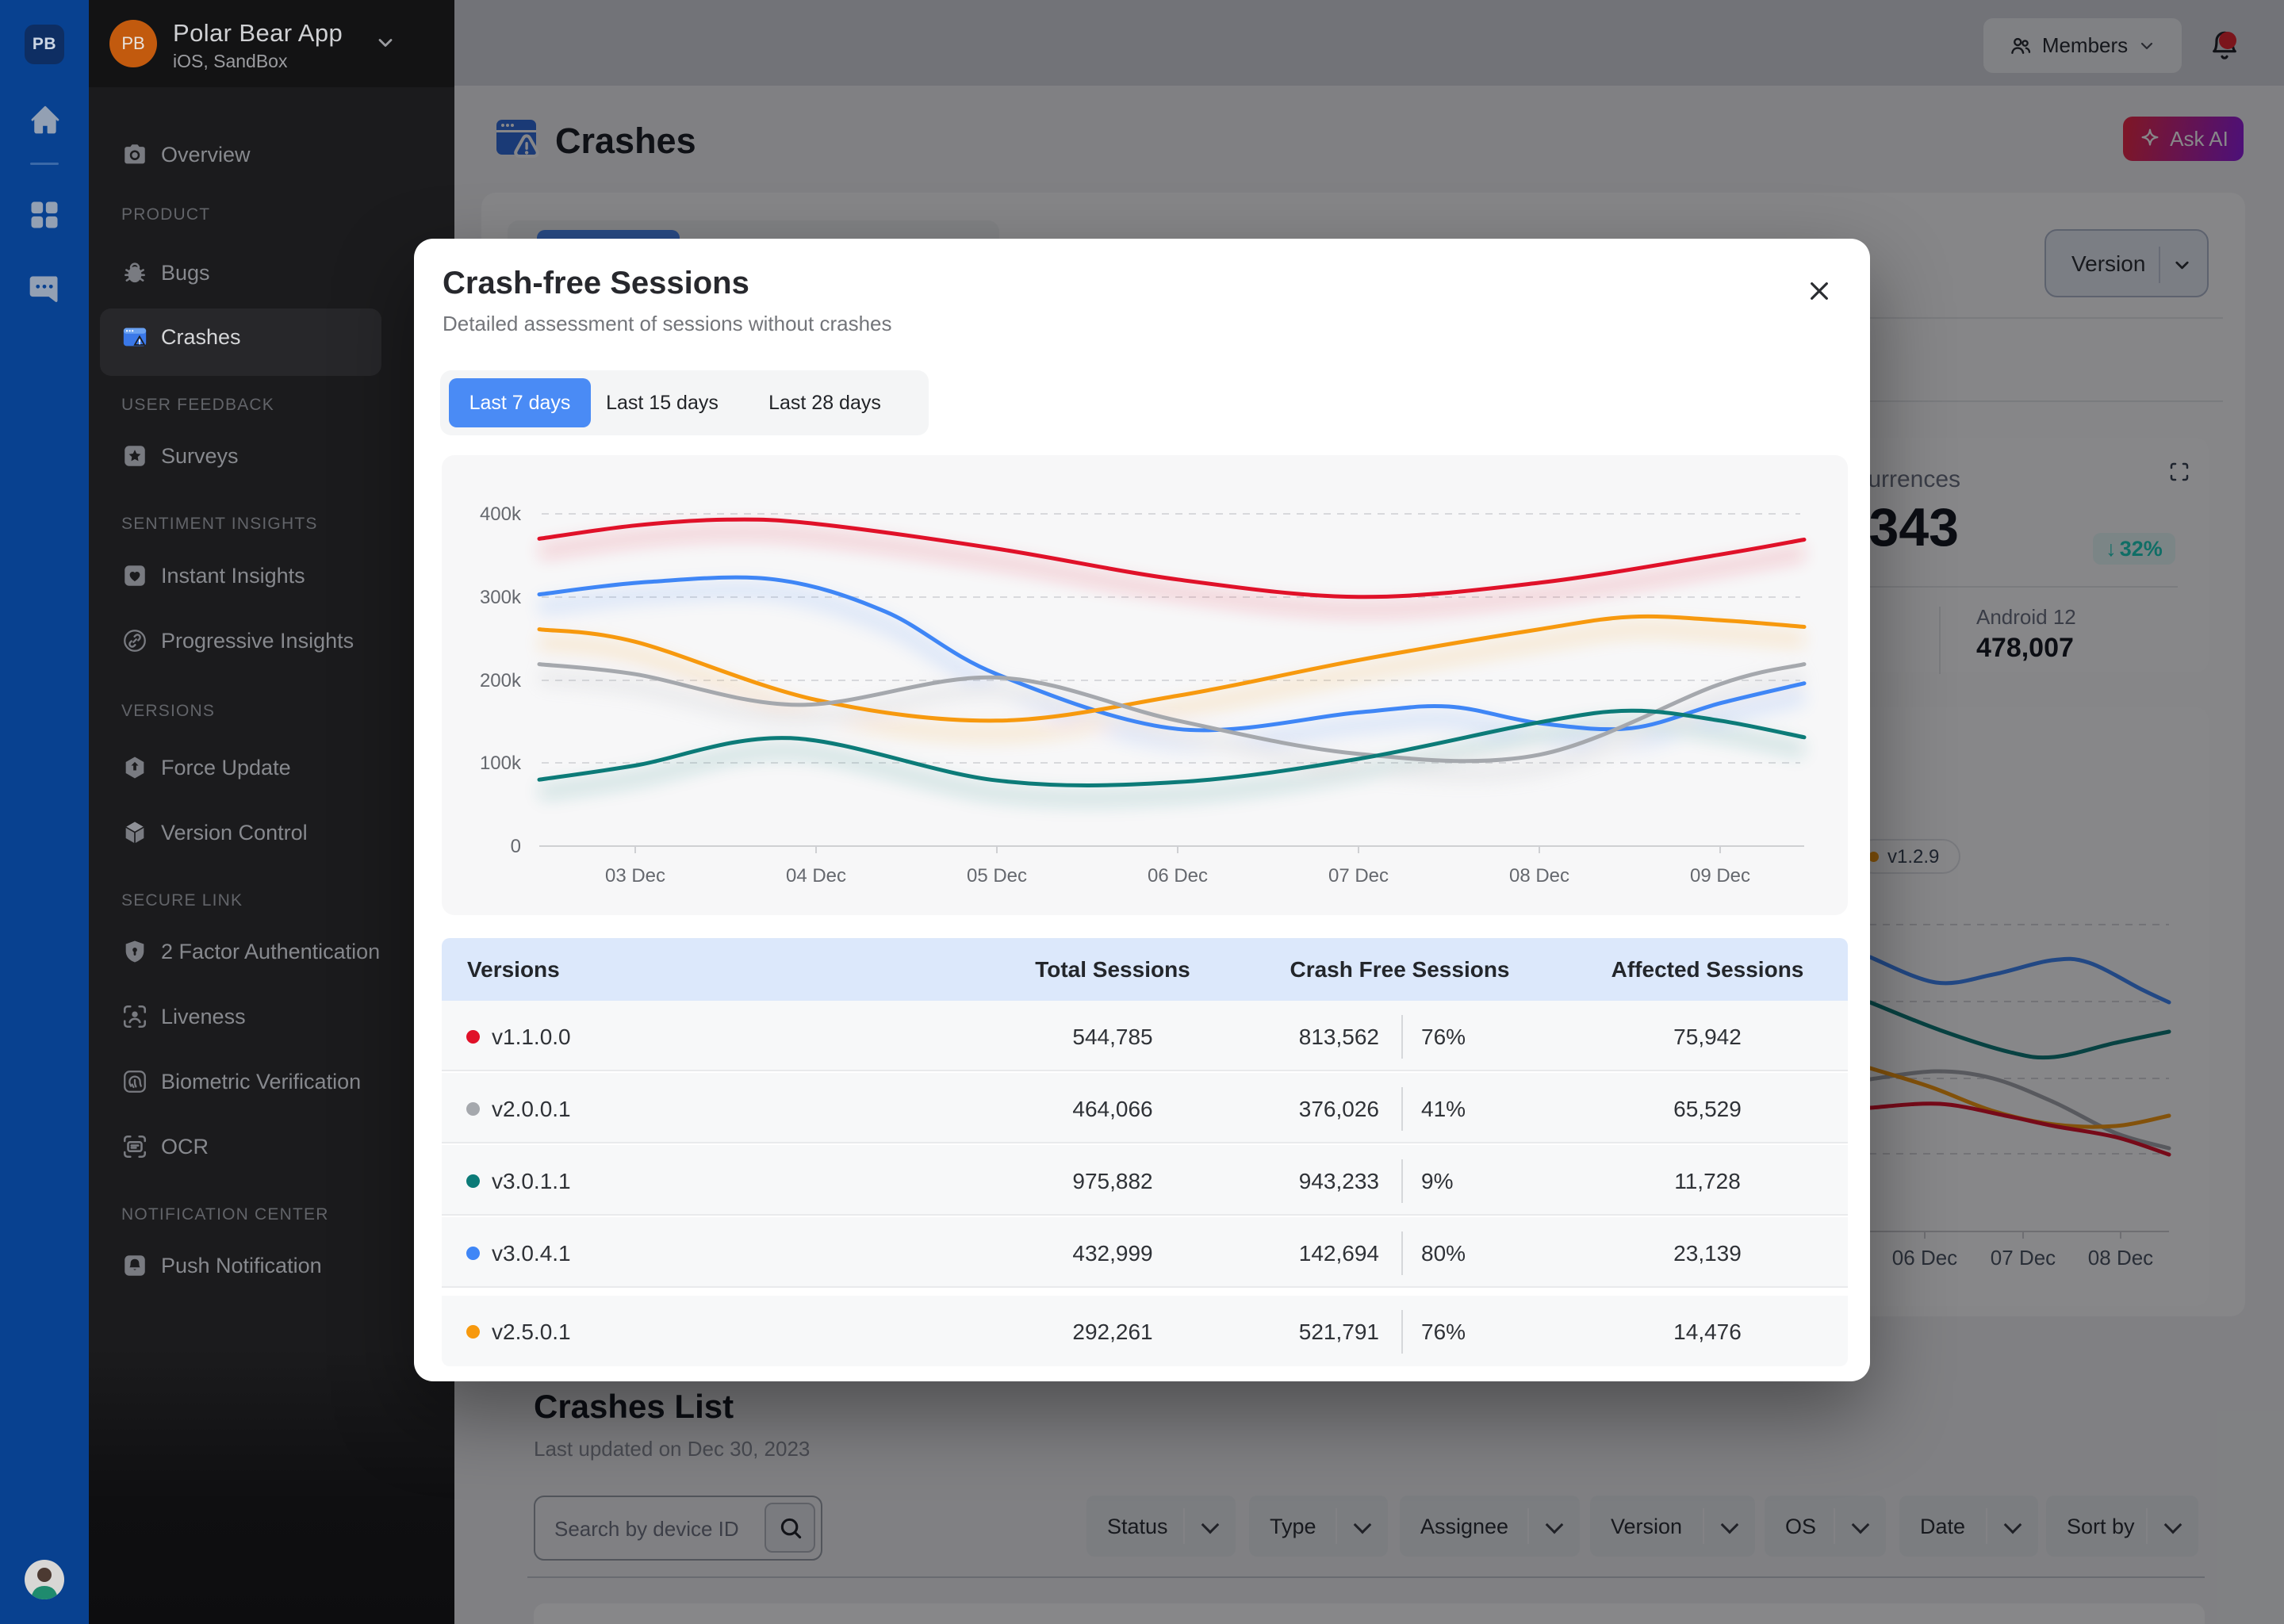  What do you see at coordinates (997, 876) in the screenshot?
I see `svg-text: 05 Dec` at bounding box center [997, 876].